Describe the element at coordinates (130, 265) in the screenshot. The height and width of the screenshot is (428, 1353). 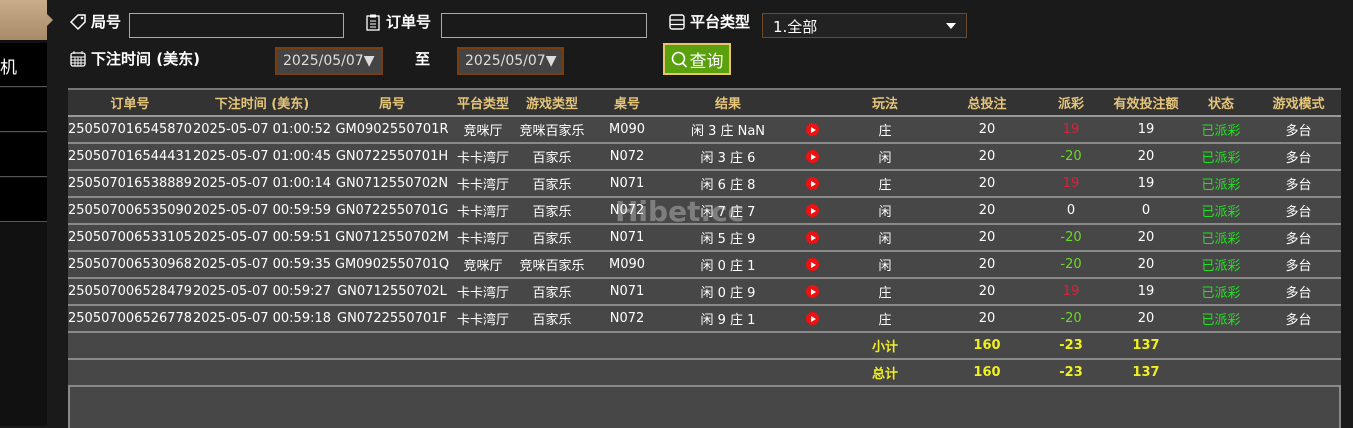
I see `order-id-cell: 250507006530968` at that location.